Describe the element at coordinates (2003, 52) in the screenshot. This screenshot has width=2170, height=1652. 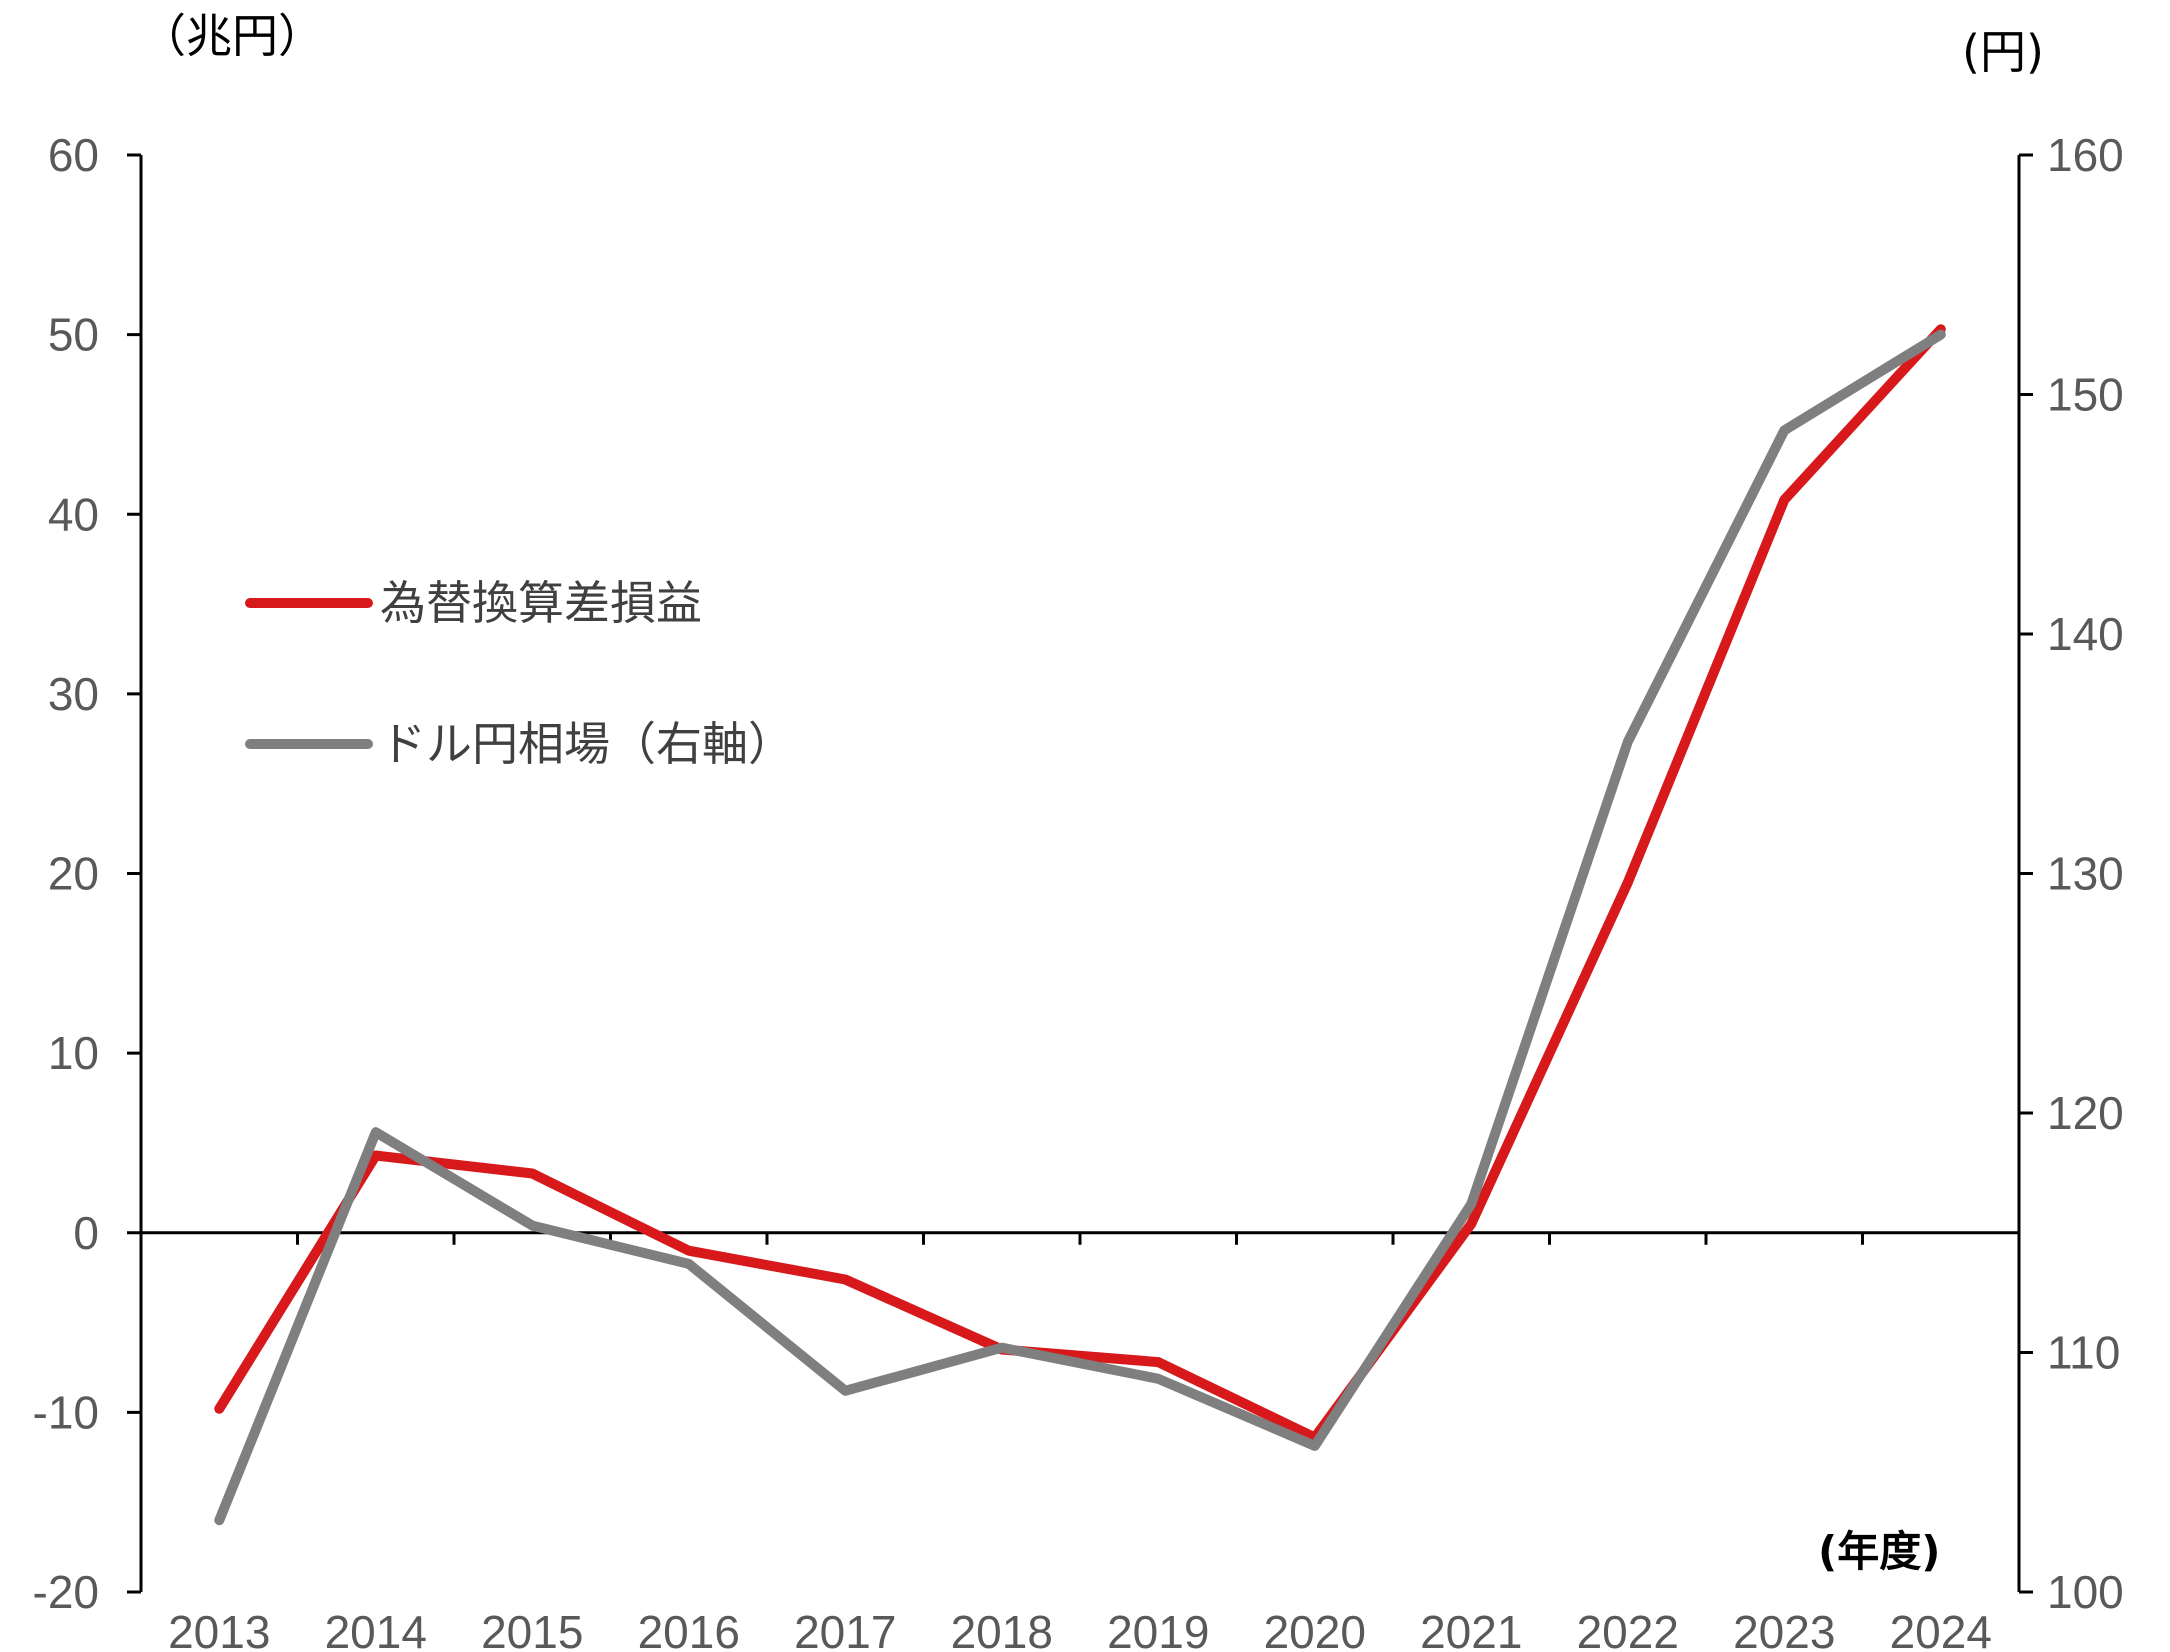
I see `right-axis-unit: (円)` at that location.